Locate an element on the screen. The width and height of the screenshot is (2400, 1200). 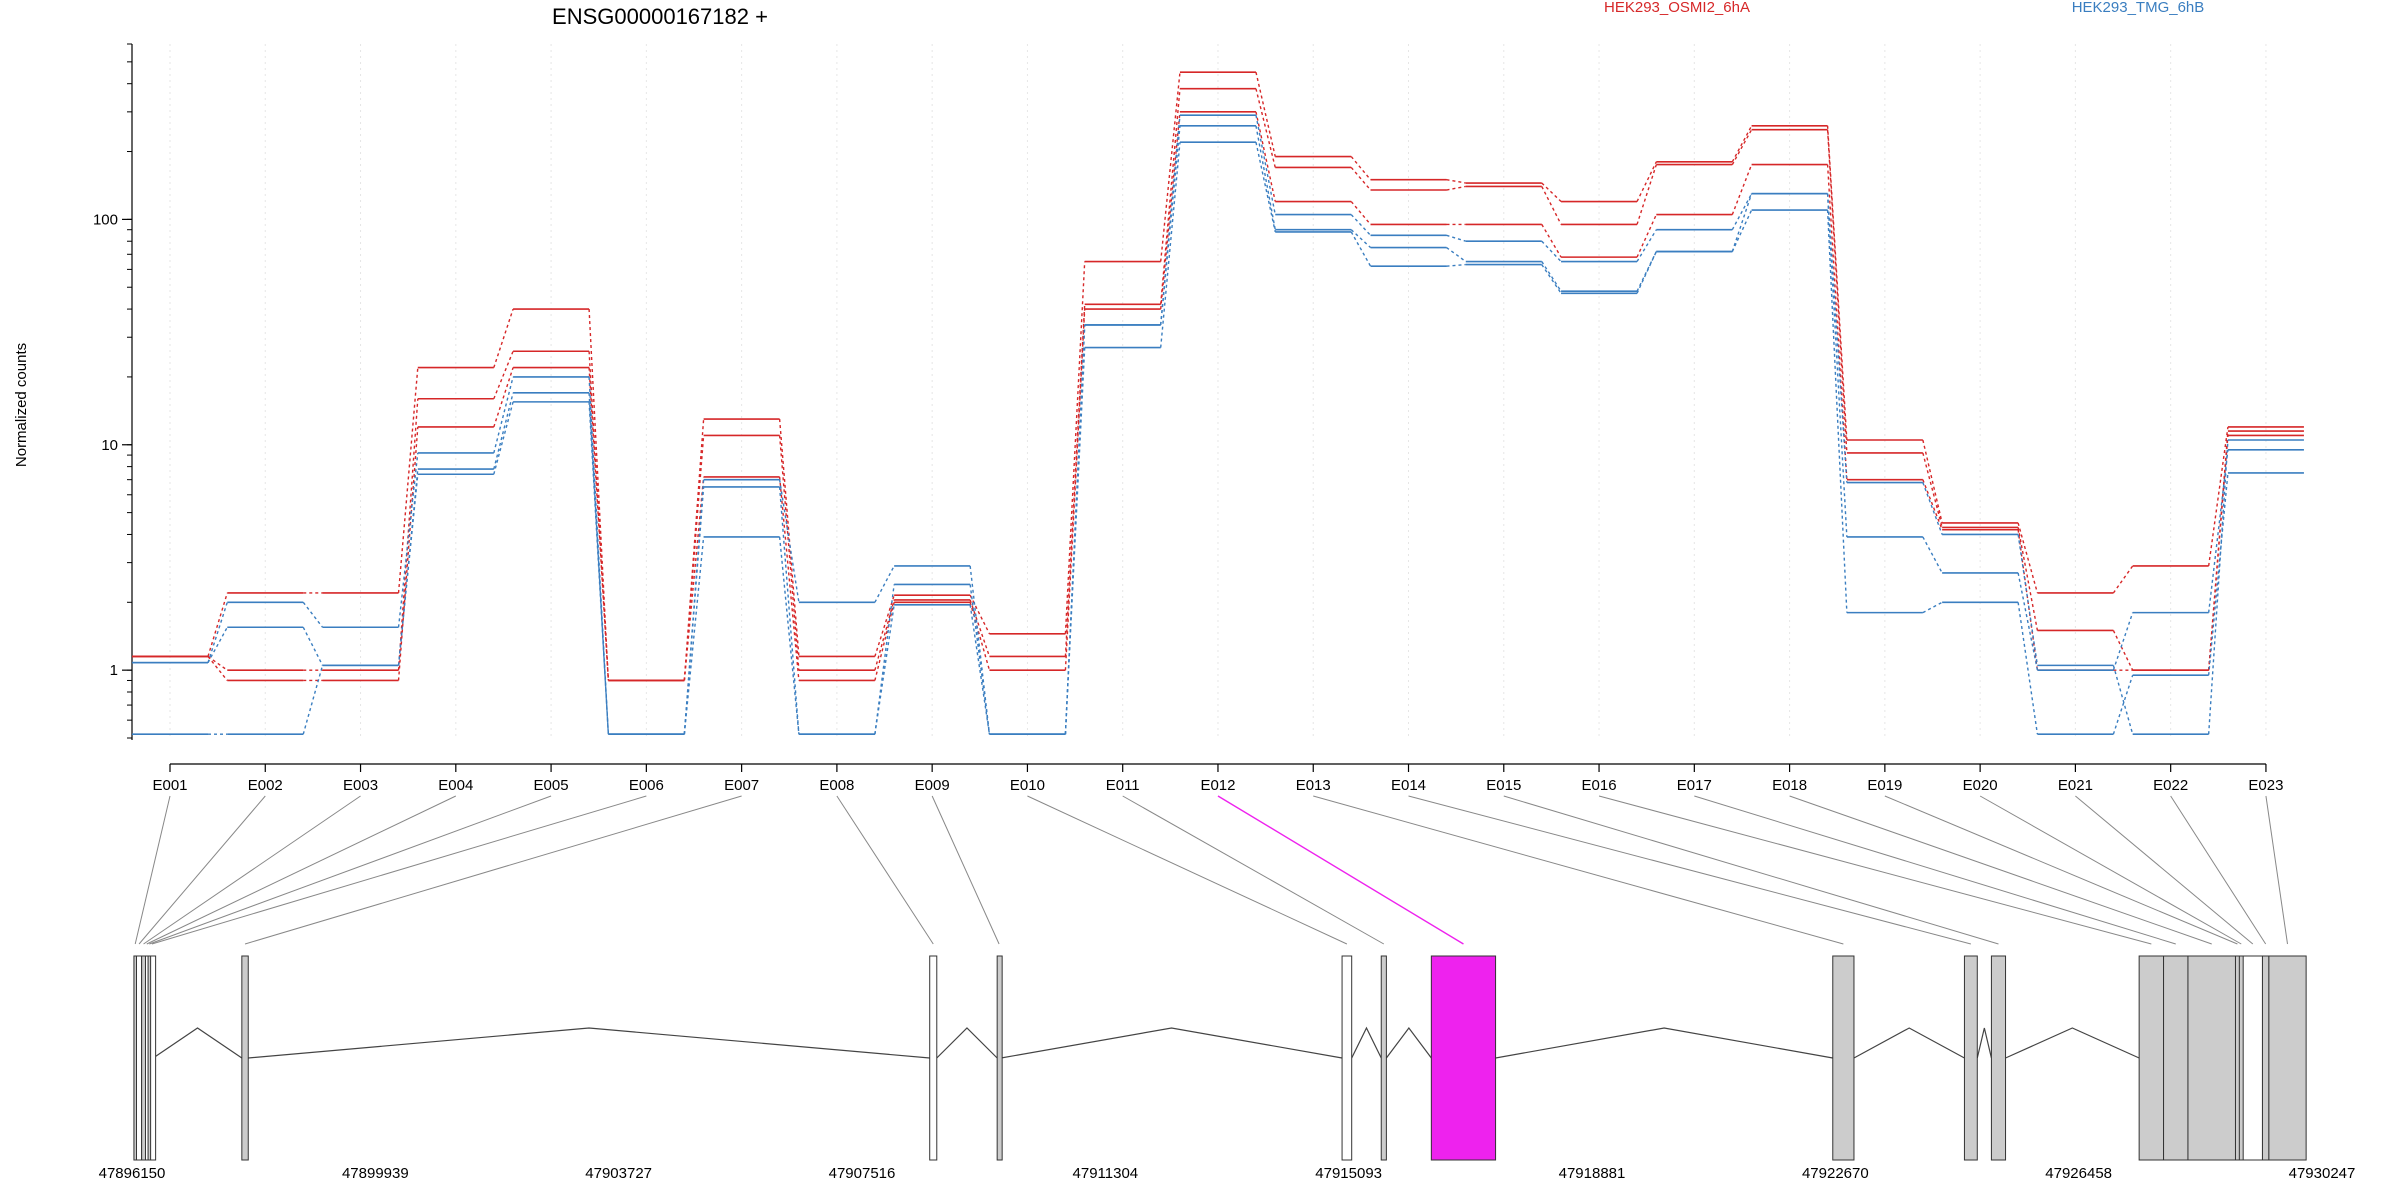
x-tick-label: E020 is located at coordinates (1980, 785).